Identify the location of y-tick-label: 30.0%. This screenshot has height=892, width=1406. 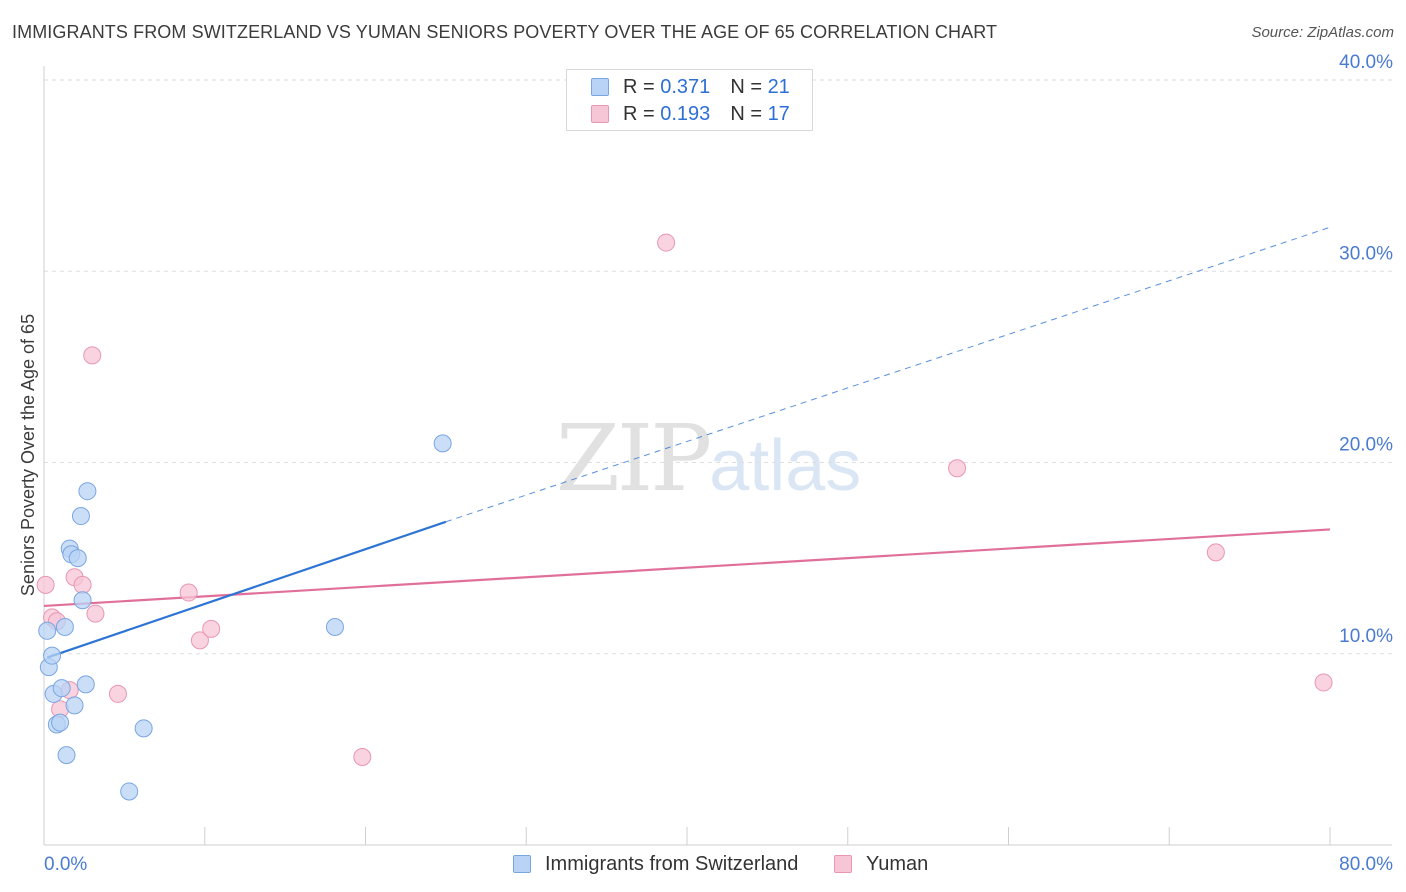
(1366, 253).